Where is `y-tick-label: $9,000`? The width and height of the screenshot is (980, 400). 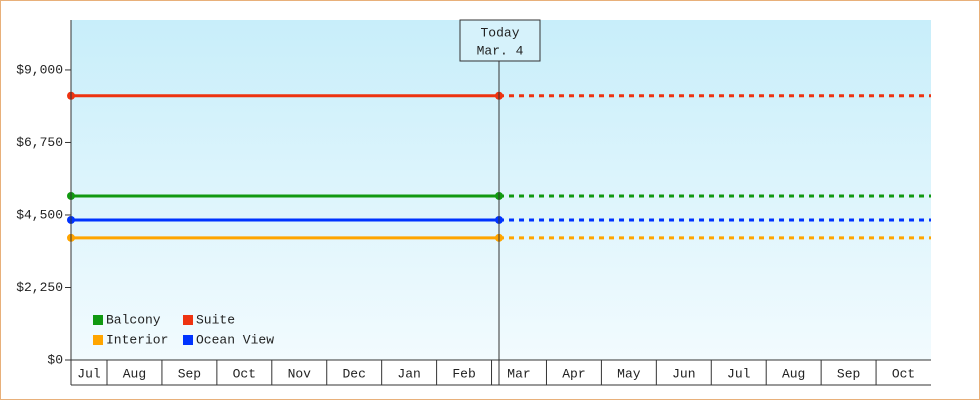 y-tick-label: $9,000 is located at coordinates (39, 69).